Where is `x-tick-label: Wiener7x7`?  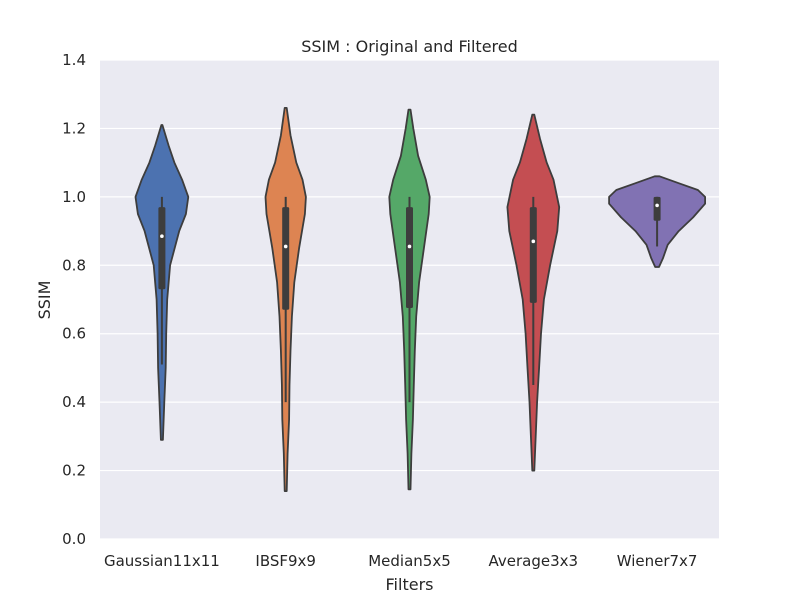 x-tick-label: Wiener7x7 is located at coordinates (657, 561).